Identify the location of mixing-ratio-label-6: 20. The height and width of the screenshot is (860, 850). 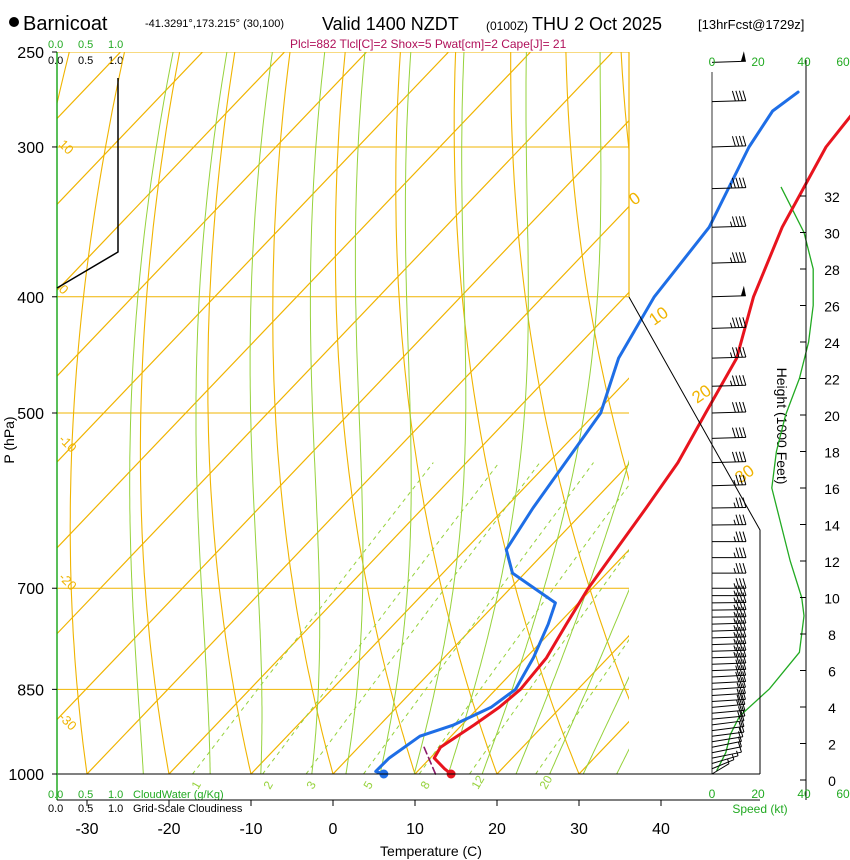
(545, 782).